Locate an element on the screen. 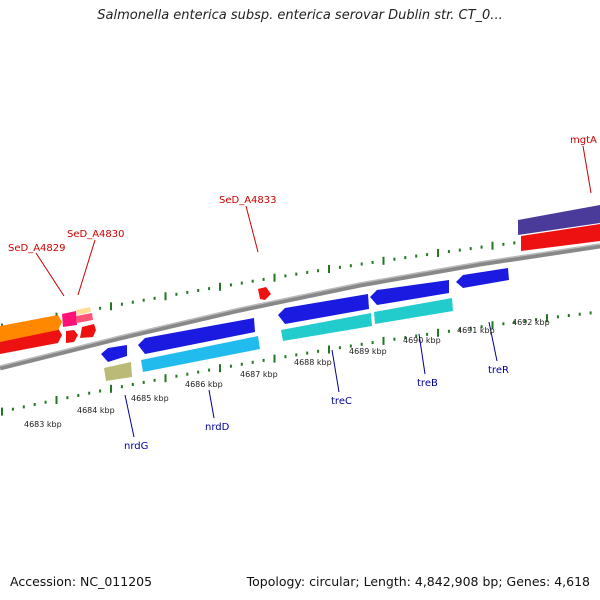 This screenshot has width=600, height=600. gene-label-sed-a4833: SeD_A4833 is located at coordinates (248, 200).